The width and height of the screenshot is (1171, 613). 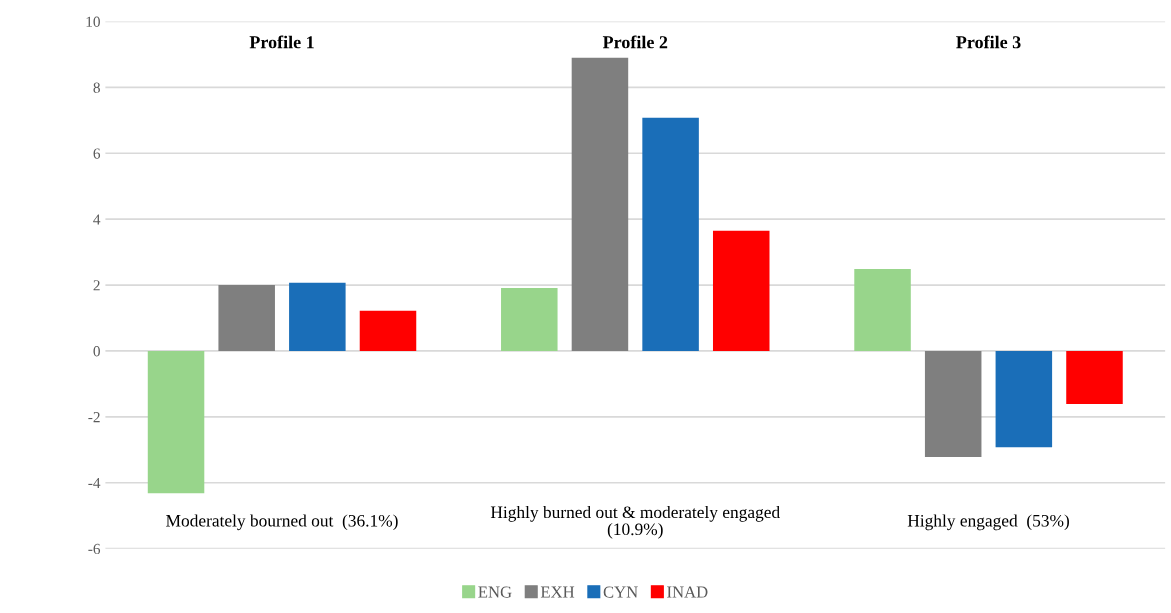 I want to click on y-tick-label: 0, so click(x=96, y=351).